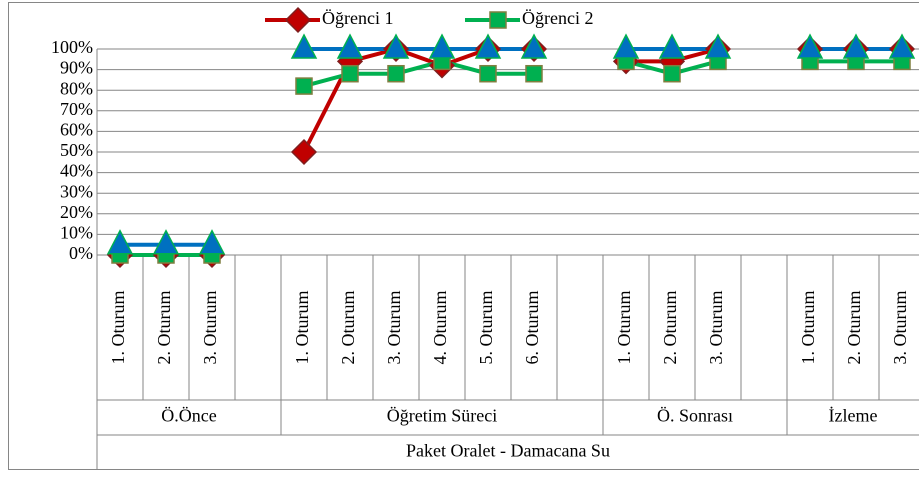 This screenshot has height=477, width=919. Describe the element at coordinates (486, 328) in the screenshot. I see `x-tick-label: 5. Oturum` at that location.